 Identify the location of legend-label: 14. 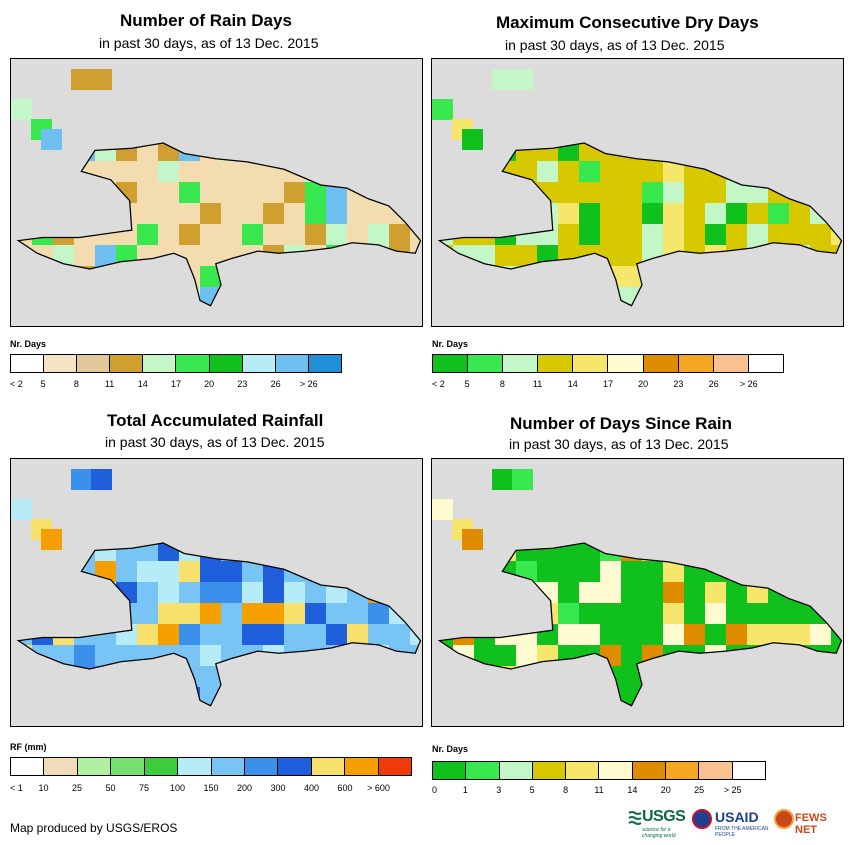
(572, 384).